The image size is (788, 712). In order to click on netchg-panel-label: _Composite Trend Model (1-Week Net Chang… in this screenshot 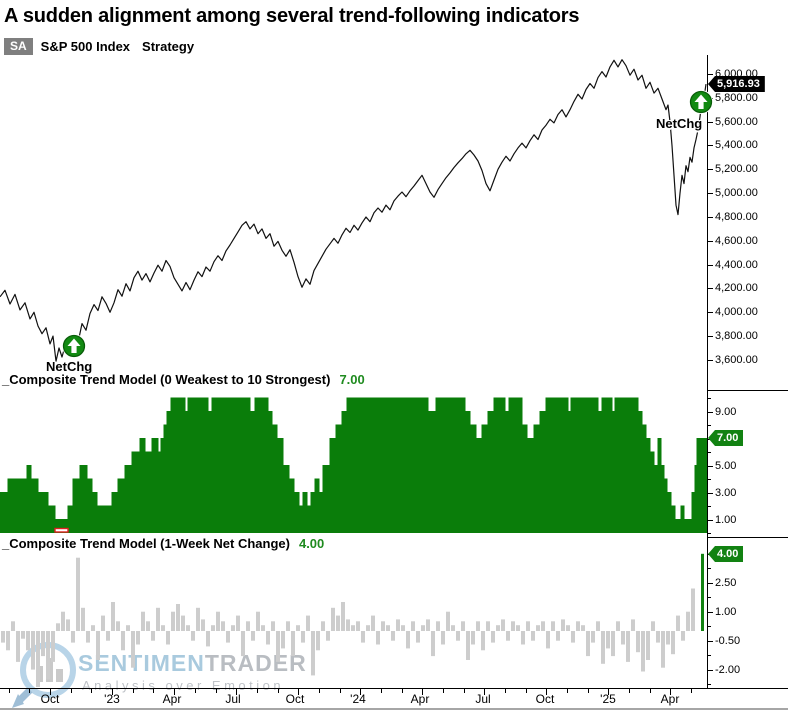, I will do `click(163, 543)`.